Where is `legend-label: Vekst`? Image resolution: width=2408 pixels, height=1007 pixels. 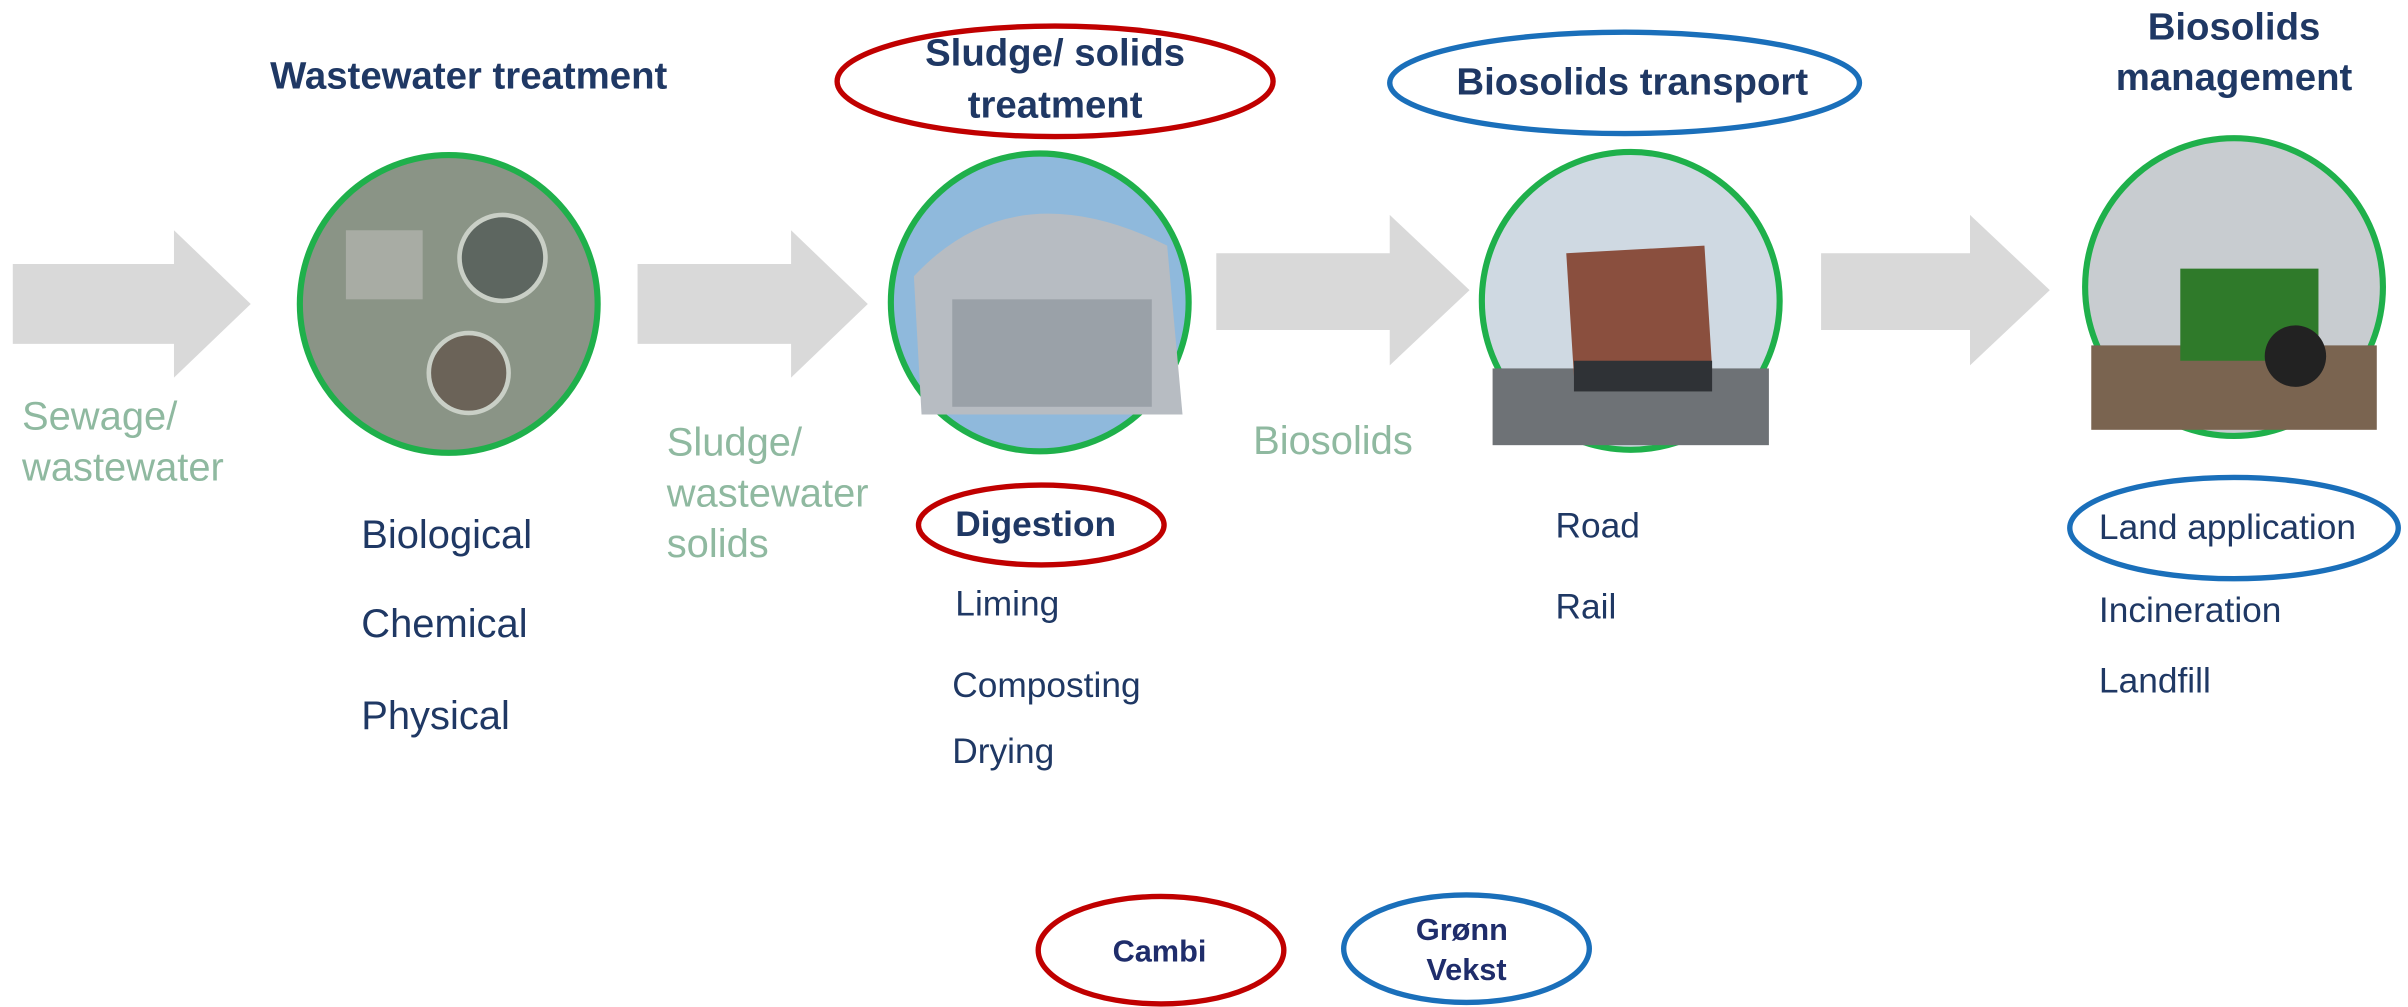
legend-label: Vekst is located at coordinates (1466, 969).